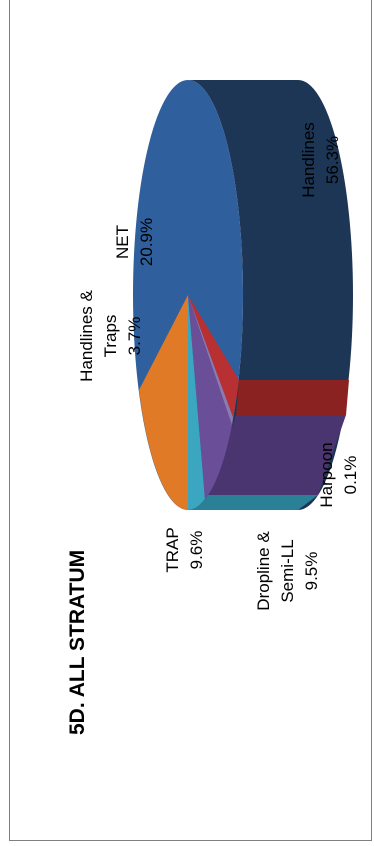 The height and width of the screenshot is (846, 374). Describe the element at coordinates (320, 160) in the screenshot. I see `label-handlines: Handlines 56.3%` at that location.